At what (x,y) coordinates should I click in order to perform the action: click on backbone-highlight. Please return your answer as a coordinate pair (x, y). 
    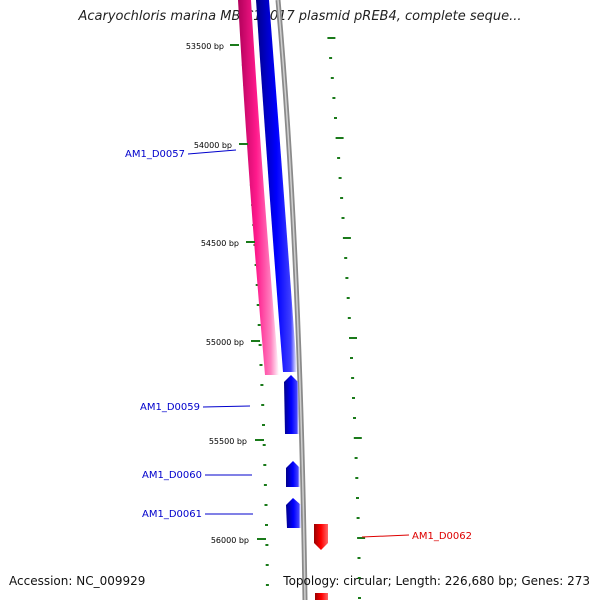
    Looking at the image, I should click on (291, 300).